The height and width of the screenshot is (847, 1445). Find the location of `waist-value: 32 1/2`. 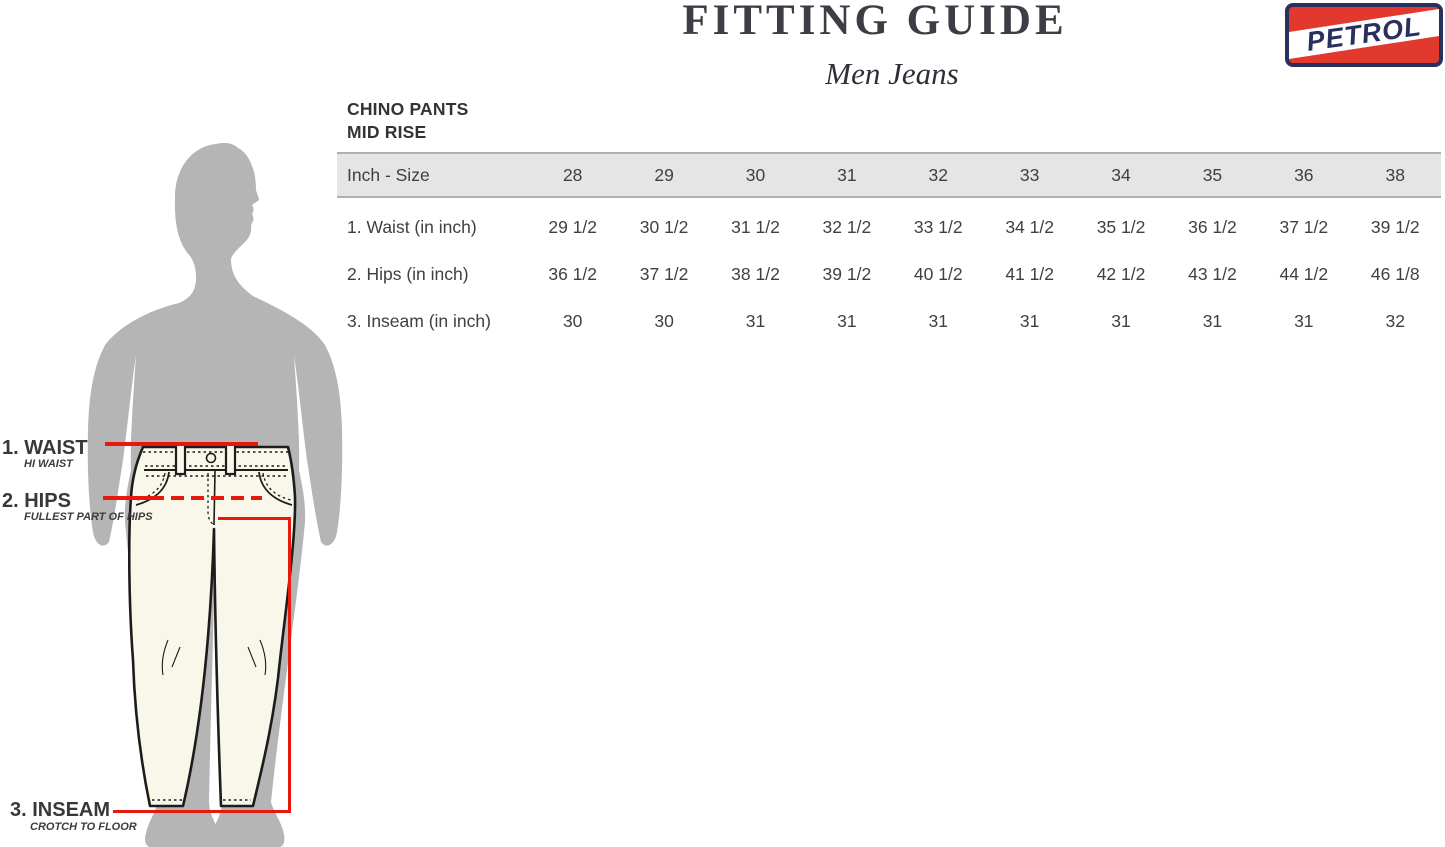

waist-value: 32 1/2 is located at coordinates (847, 227).